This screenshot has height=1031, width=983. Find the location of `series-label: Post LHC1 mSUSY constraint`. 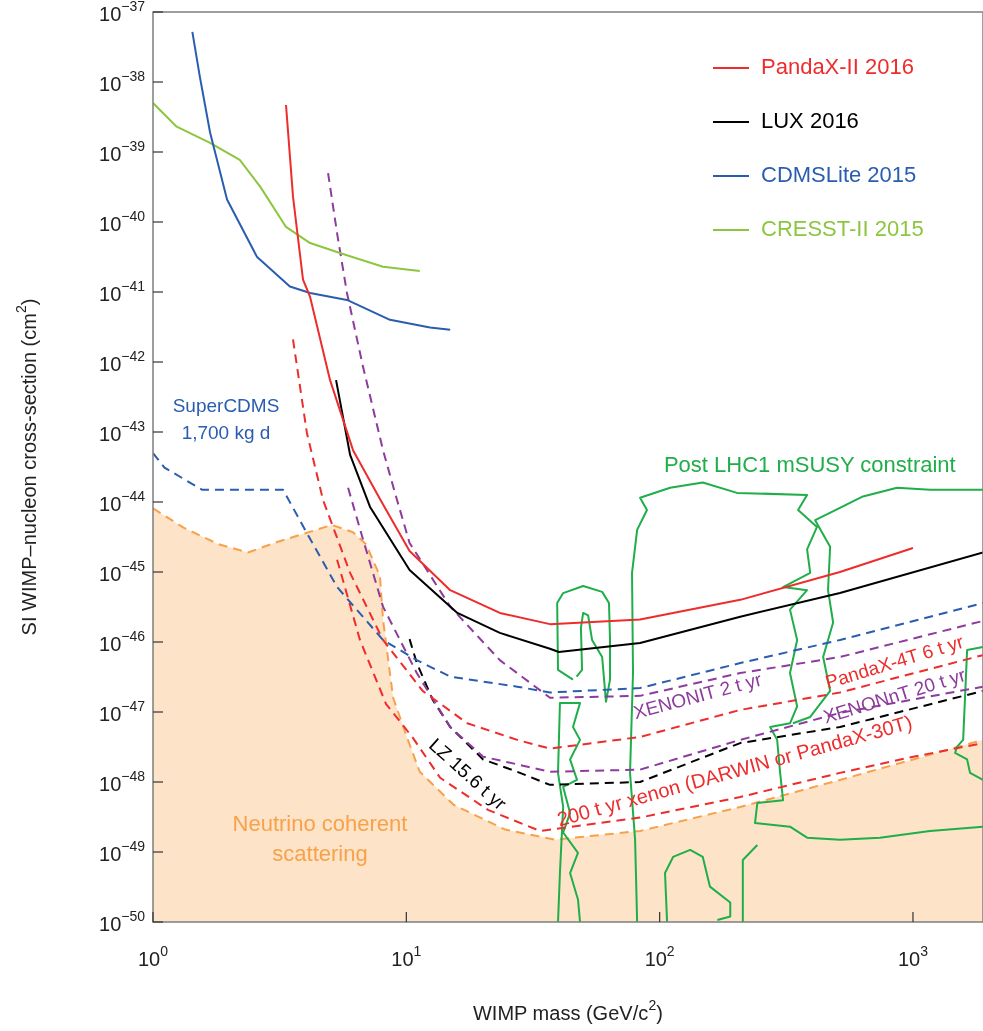

series-label: Post LHC1 mSUSY constraint is located at coordinates (809, 465).